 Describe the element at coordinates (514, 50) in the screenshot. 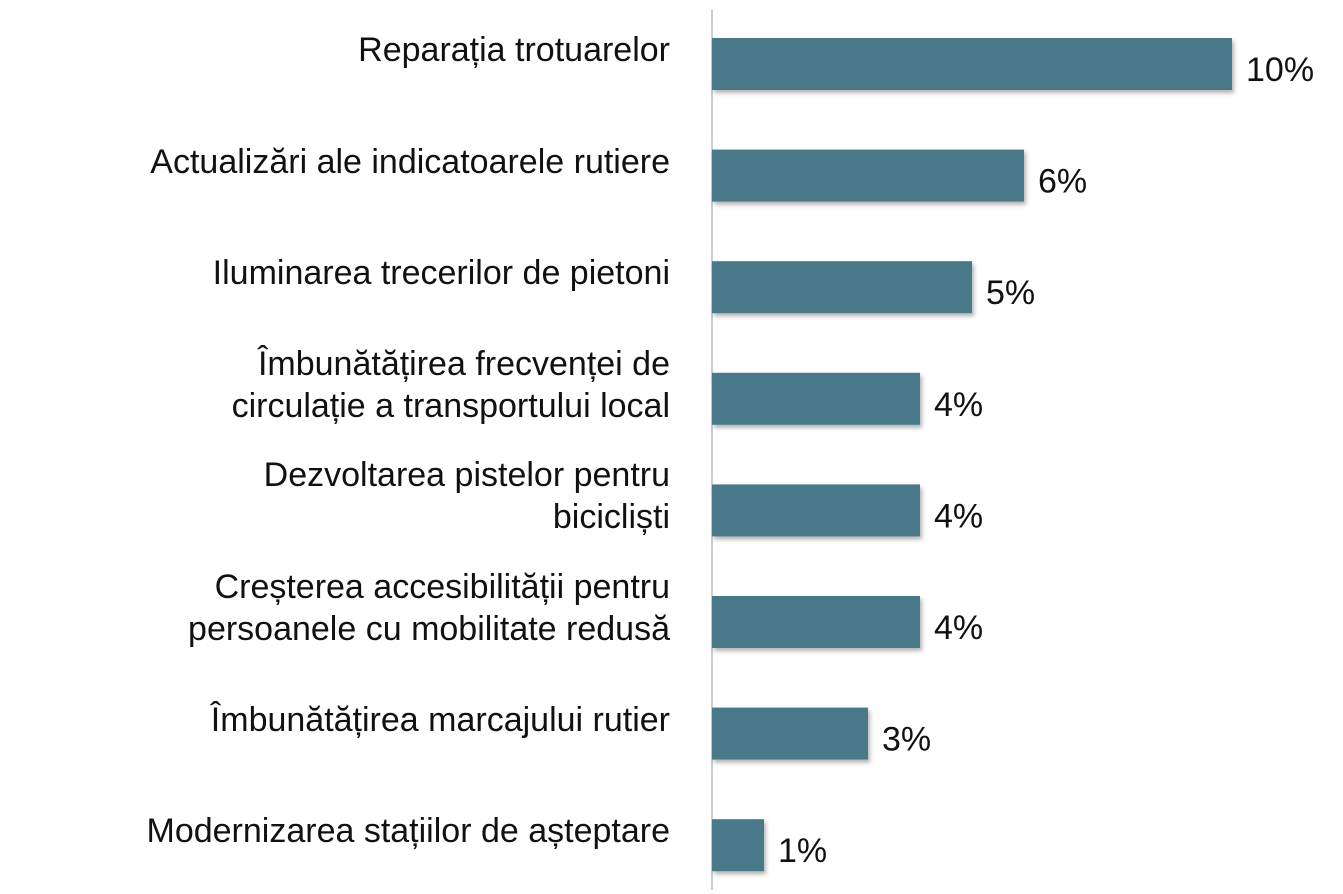

I see `category-label: Reparația trotuarelor` at that location.